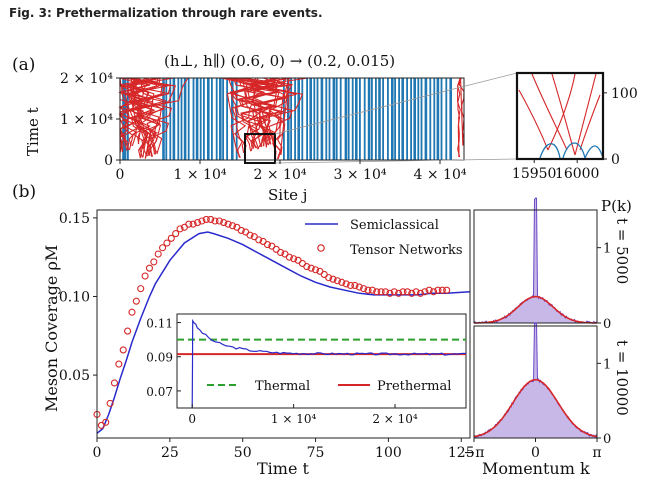 This screenshot has width=671, height=488. Describe the element at coordinates (607, 249) in the screenshot. I see `distribution-ytick-label: 1` at that location.